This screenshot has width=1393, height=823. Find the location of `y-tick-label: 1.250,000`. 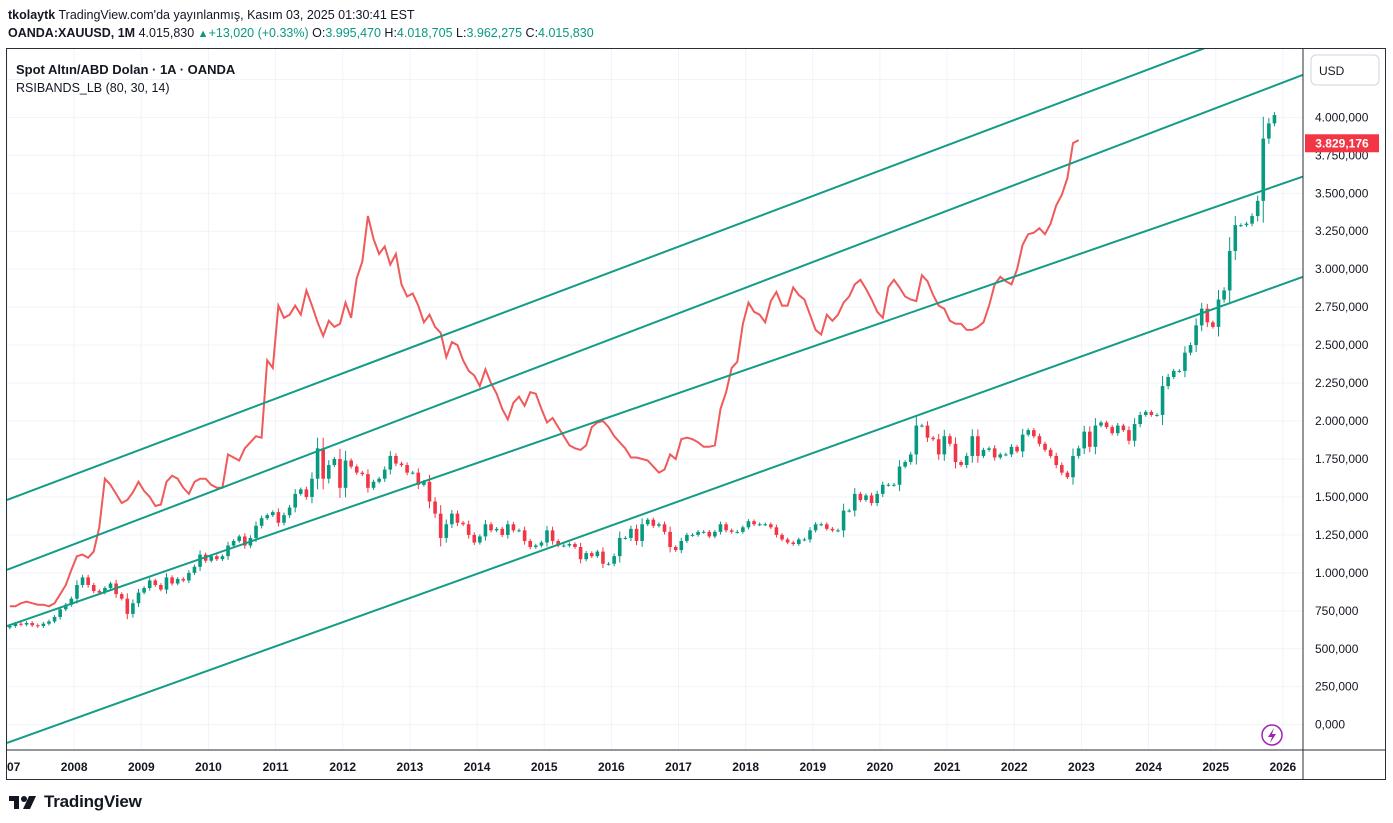

y-tick-label: 1.250,000 is located at coordinates (1342, 535).